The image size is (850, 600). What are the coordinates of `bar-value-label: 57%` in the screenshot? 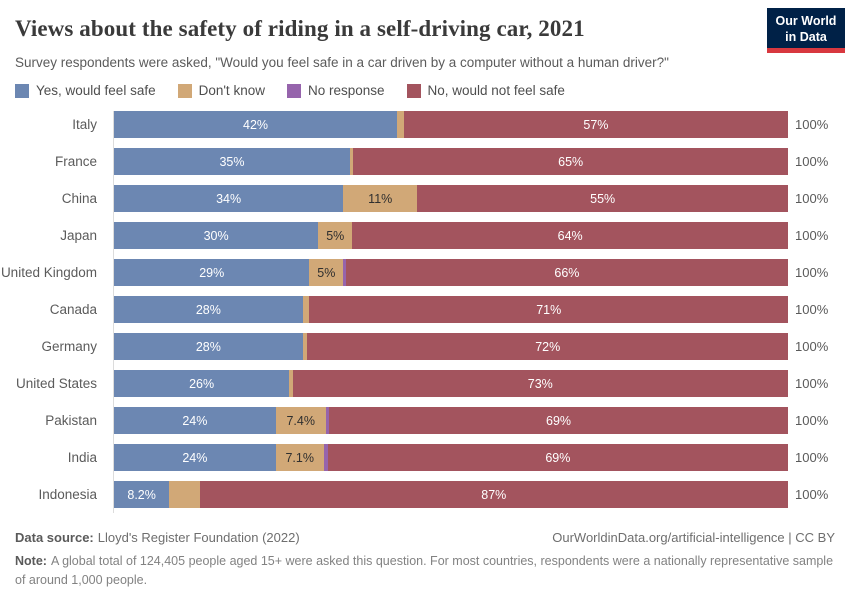 It's located at (596, 124).